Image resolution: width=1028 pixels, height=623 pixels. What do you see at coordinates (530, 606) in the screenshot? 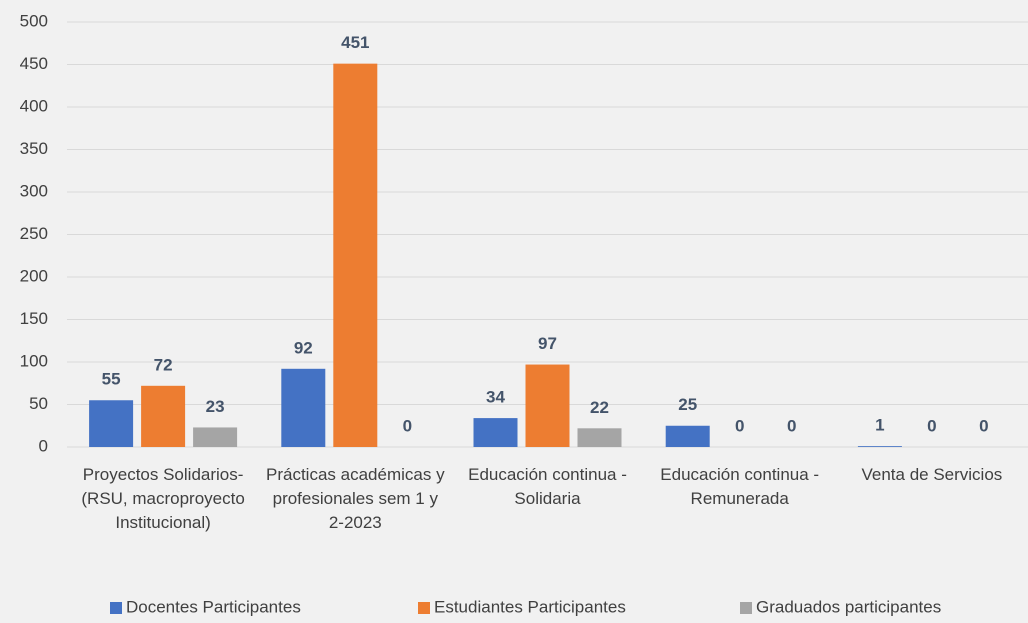
I see `legend-label: Estudiantes Participantes` at bounding box center [530, 606].